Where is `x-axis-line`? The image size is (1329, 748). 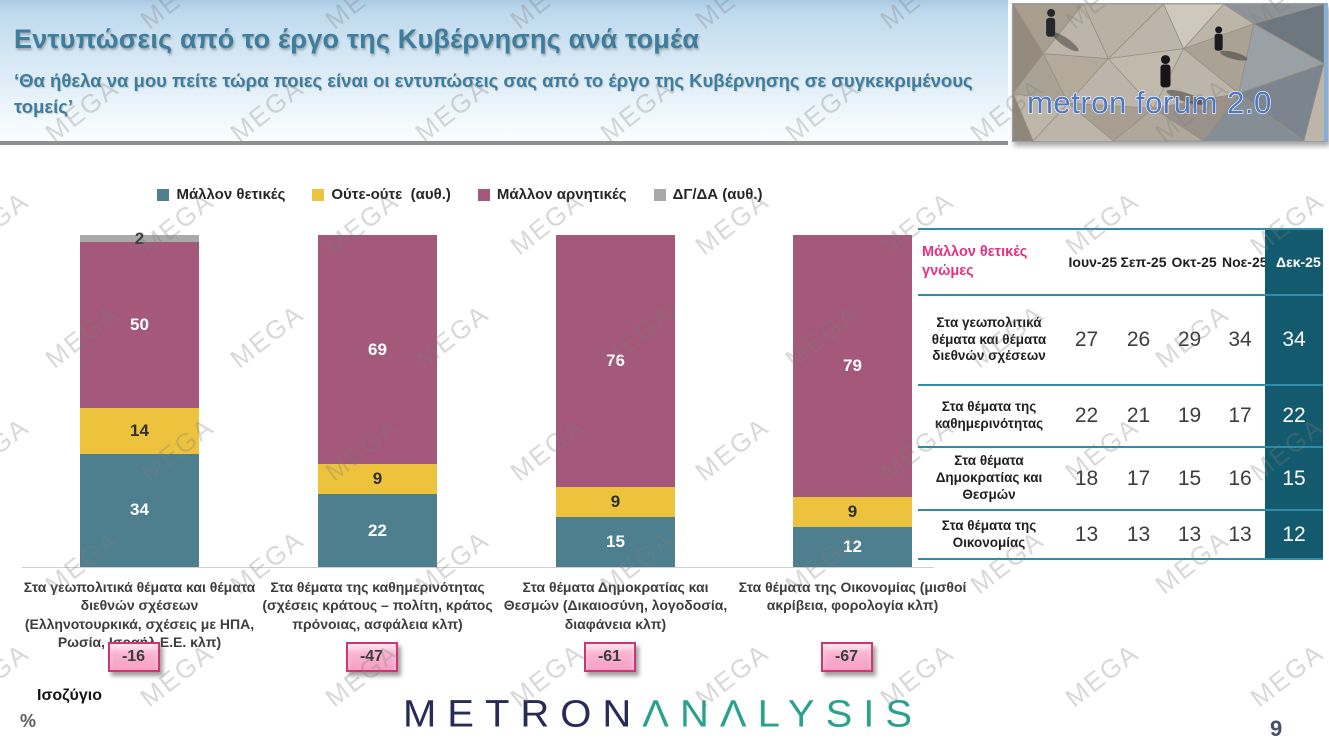 x-axis-line is located at coordinates (478, 567).